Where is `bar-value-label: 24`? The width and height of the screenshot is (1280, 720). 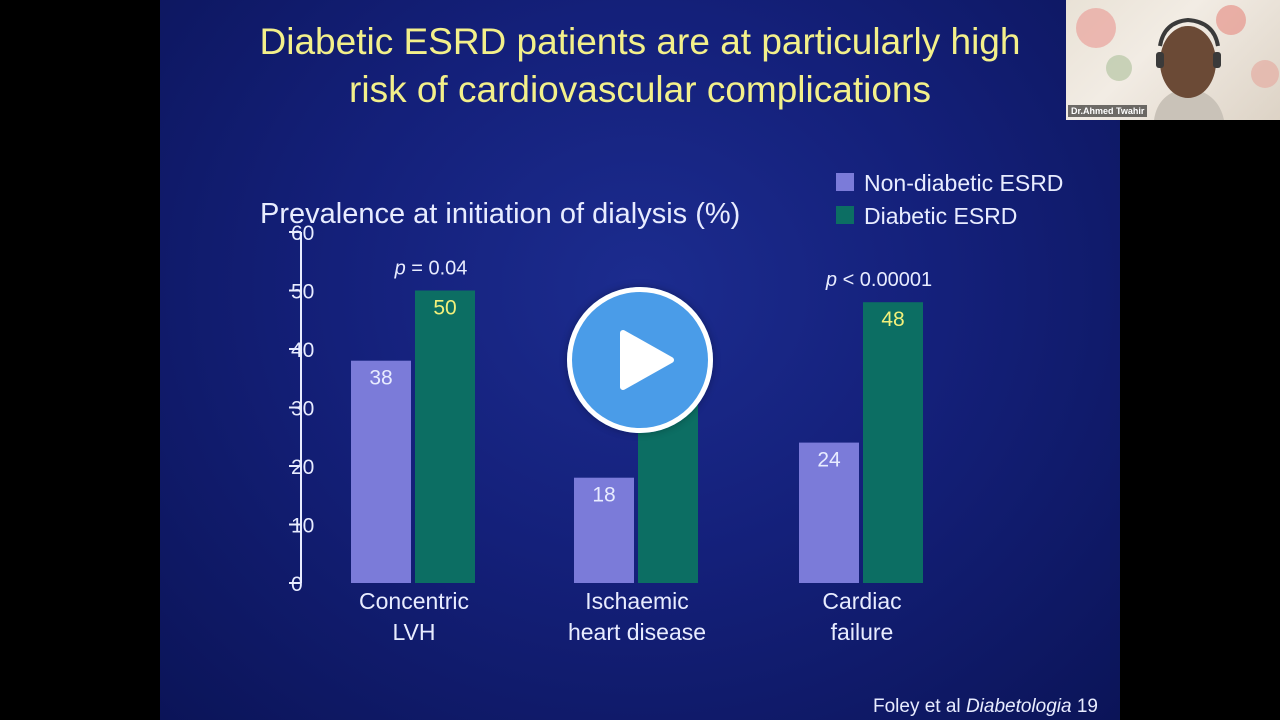 bar-value-label: 24 is located at coordinates (829, 460).